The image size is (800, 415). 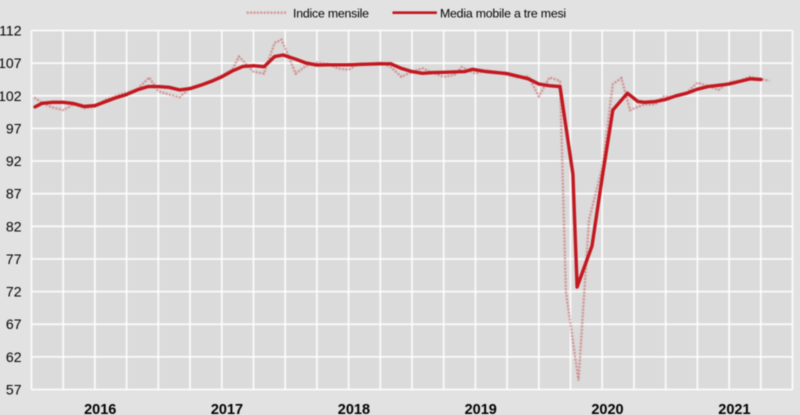 I want to click on svg-text: 102, so click(x=11, y=96).